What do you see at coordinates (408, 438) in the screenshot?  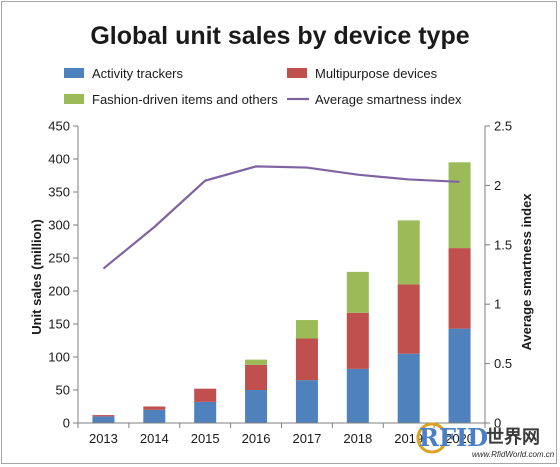 I see `x-tick-label: 2019` at bounding box center [408, 438].